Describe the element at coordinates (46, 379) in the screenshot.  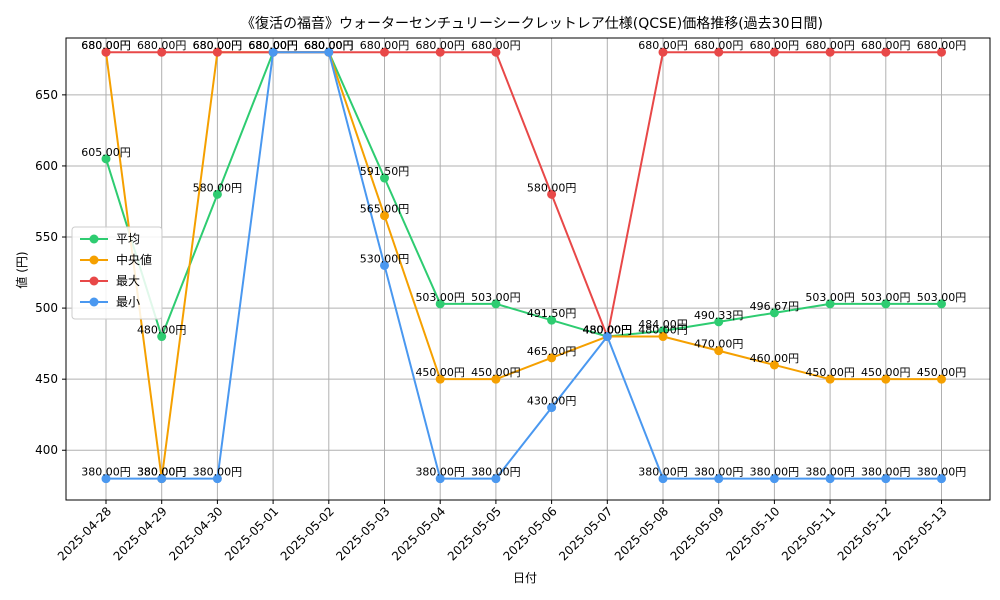
I see `y-tick-label: 450` at that location.